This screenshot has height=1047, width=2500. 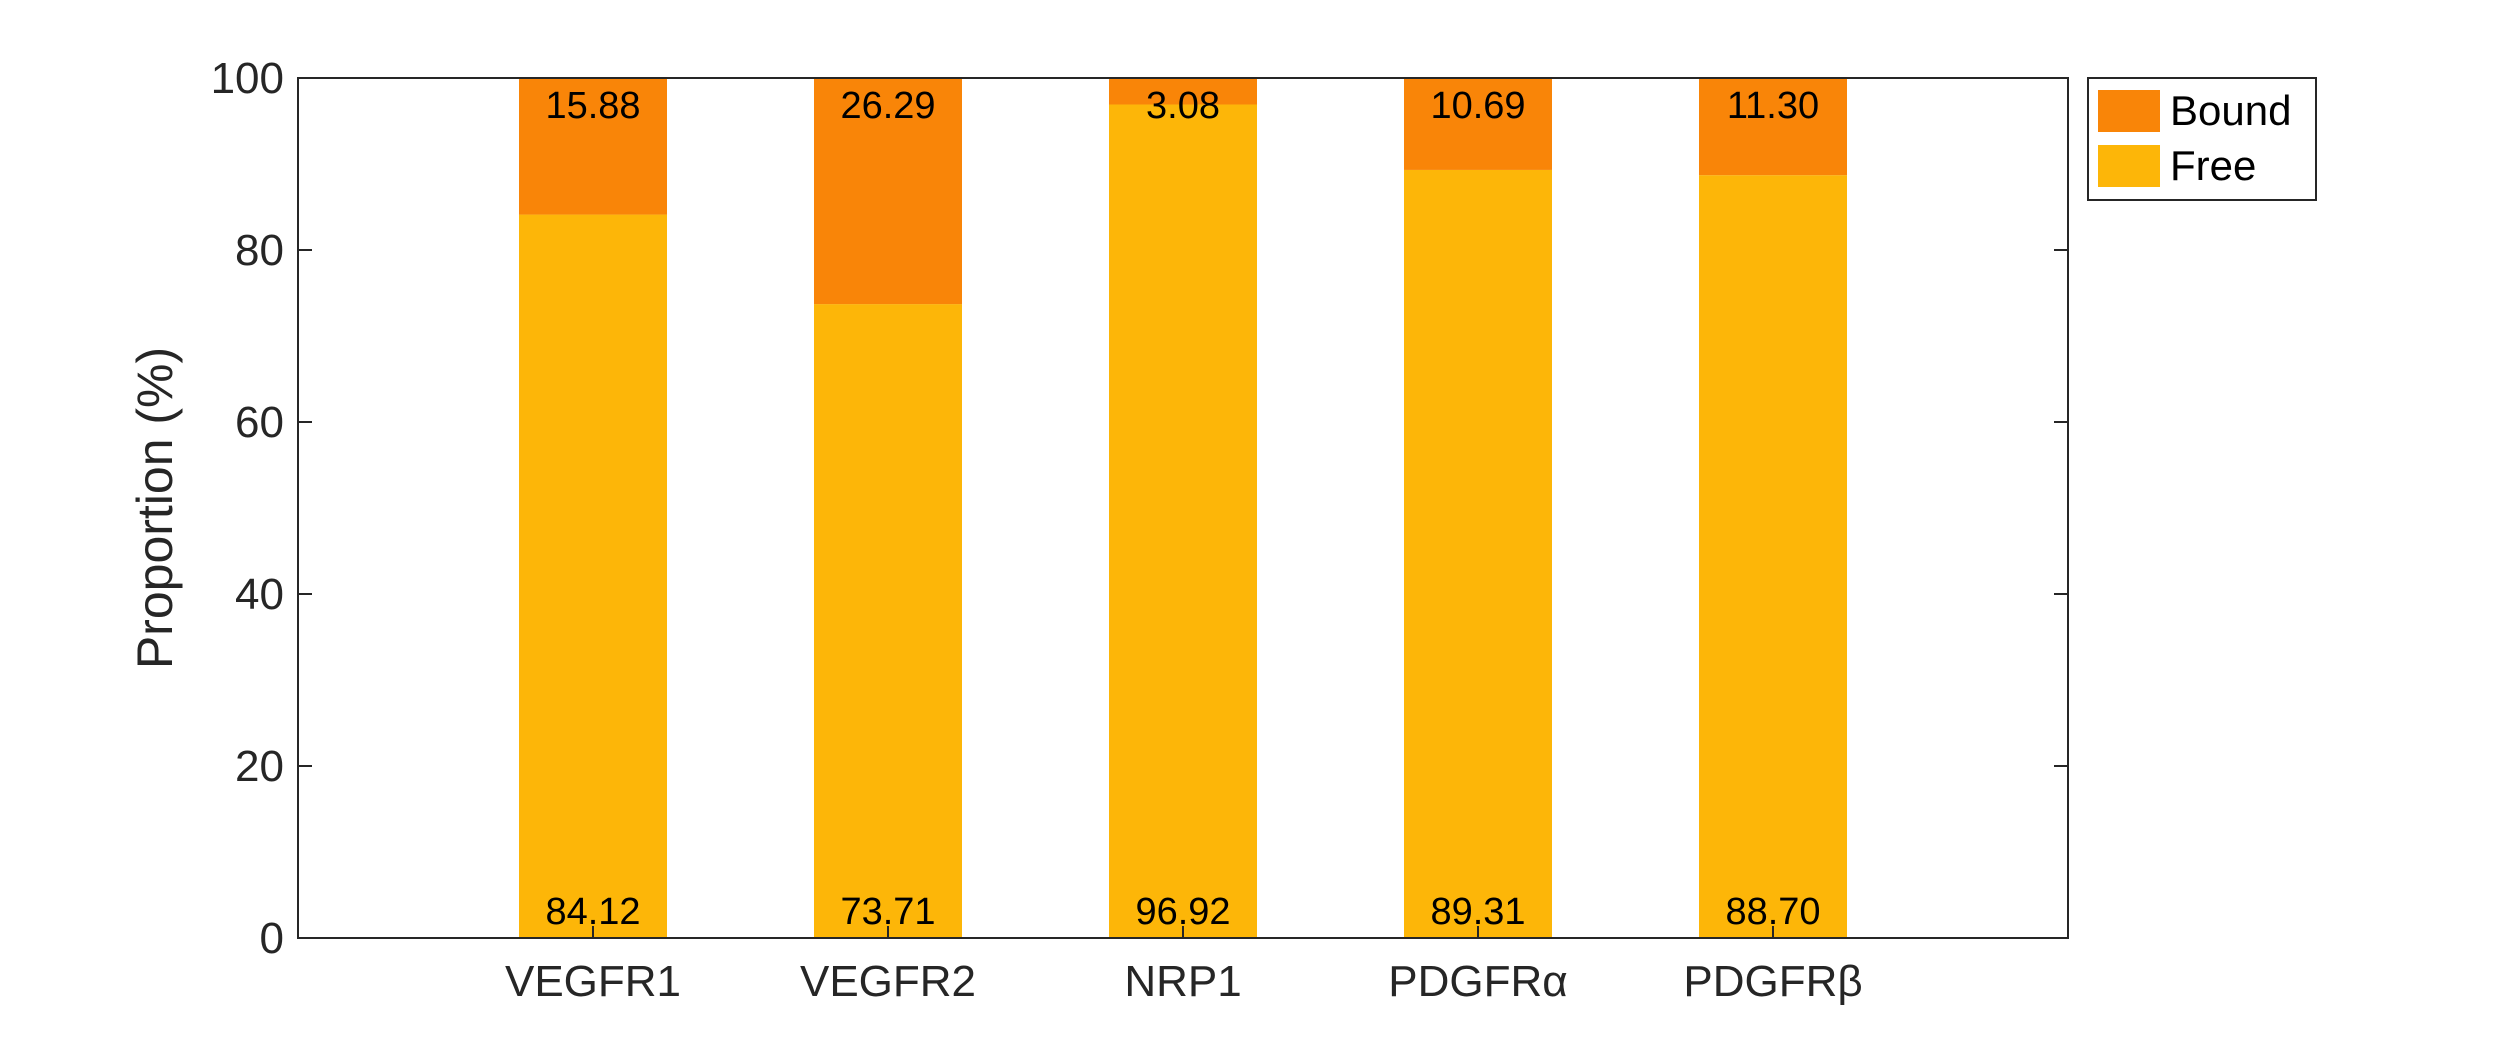 What do you see at coordinates (1182, 912) in the screenshot?
I see `data-label-free-2: 96.92` at bounding box center [1182, 912].